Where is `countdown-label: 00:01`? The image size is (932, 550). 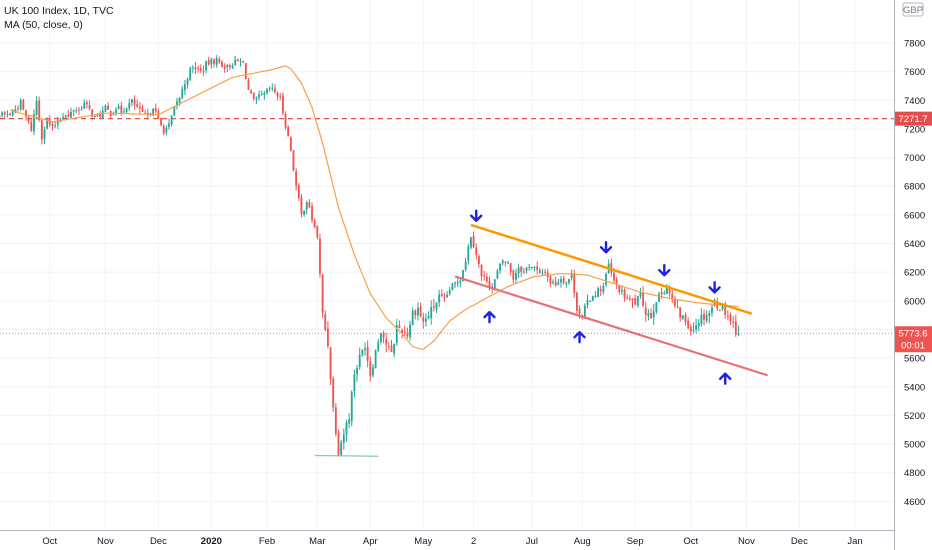
countdown-label: 00:01 is located at coordinates (913, 346).